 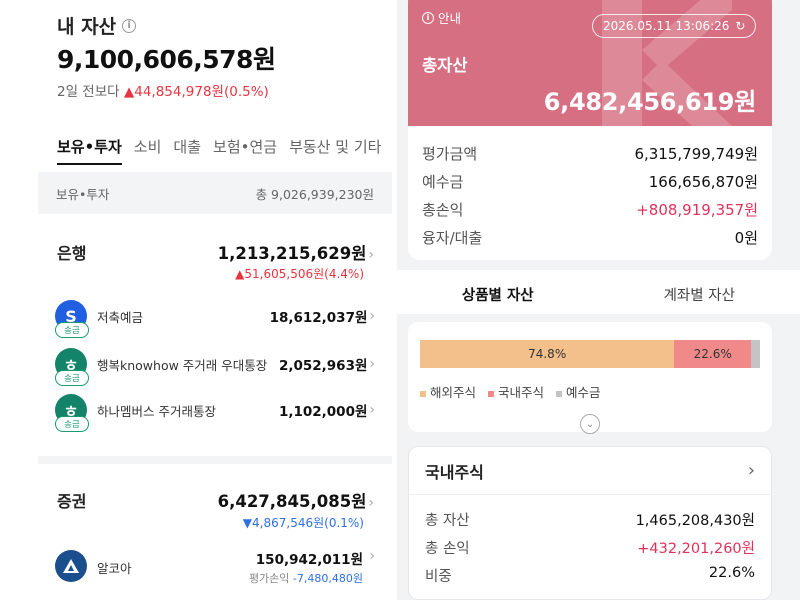 I want to click on refresh-timestamp-button: 2026.05.11 13:06:26 ↻, so click(x=674, y=26).